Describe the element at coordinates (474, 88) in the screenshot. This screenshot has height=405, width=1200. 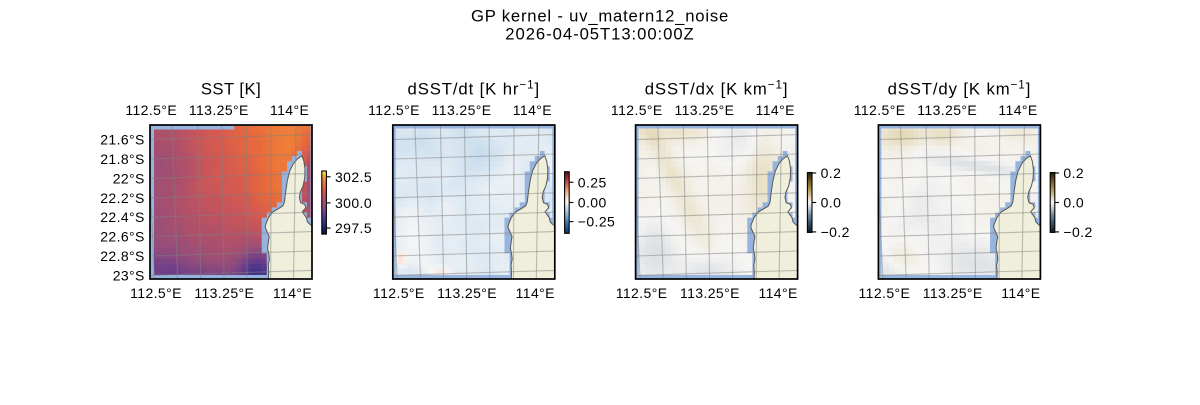
I see `svg-text: dSST/dt [K hr−1]` at that location.